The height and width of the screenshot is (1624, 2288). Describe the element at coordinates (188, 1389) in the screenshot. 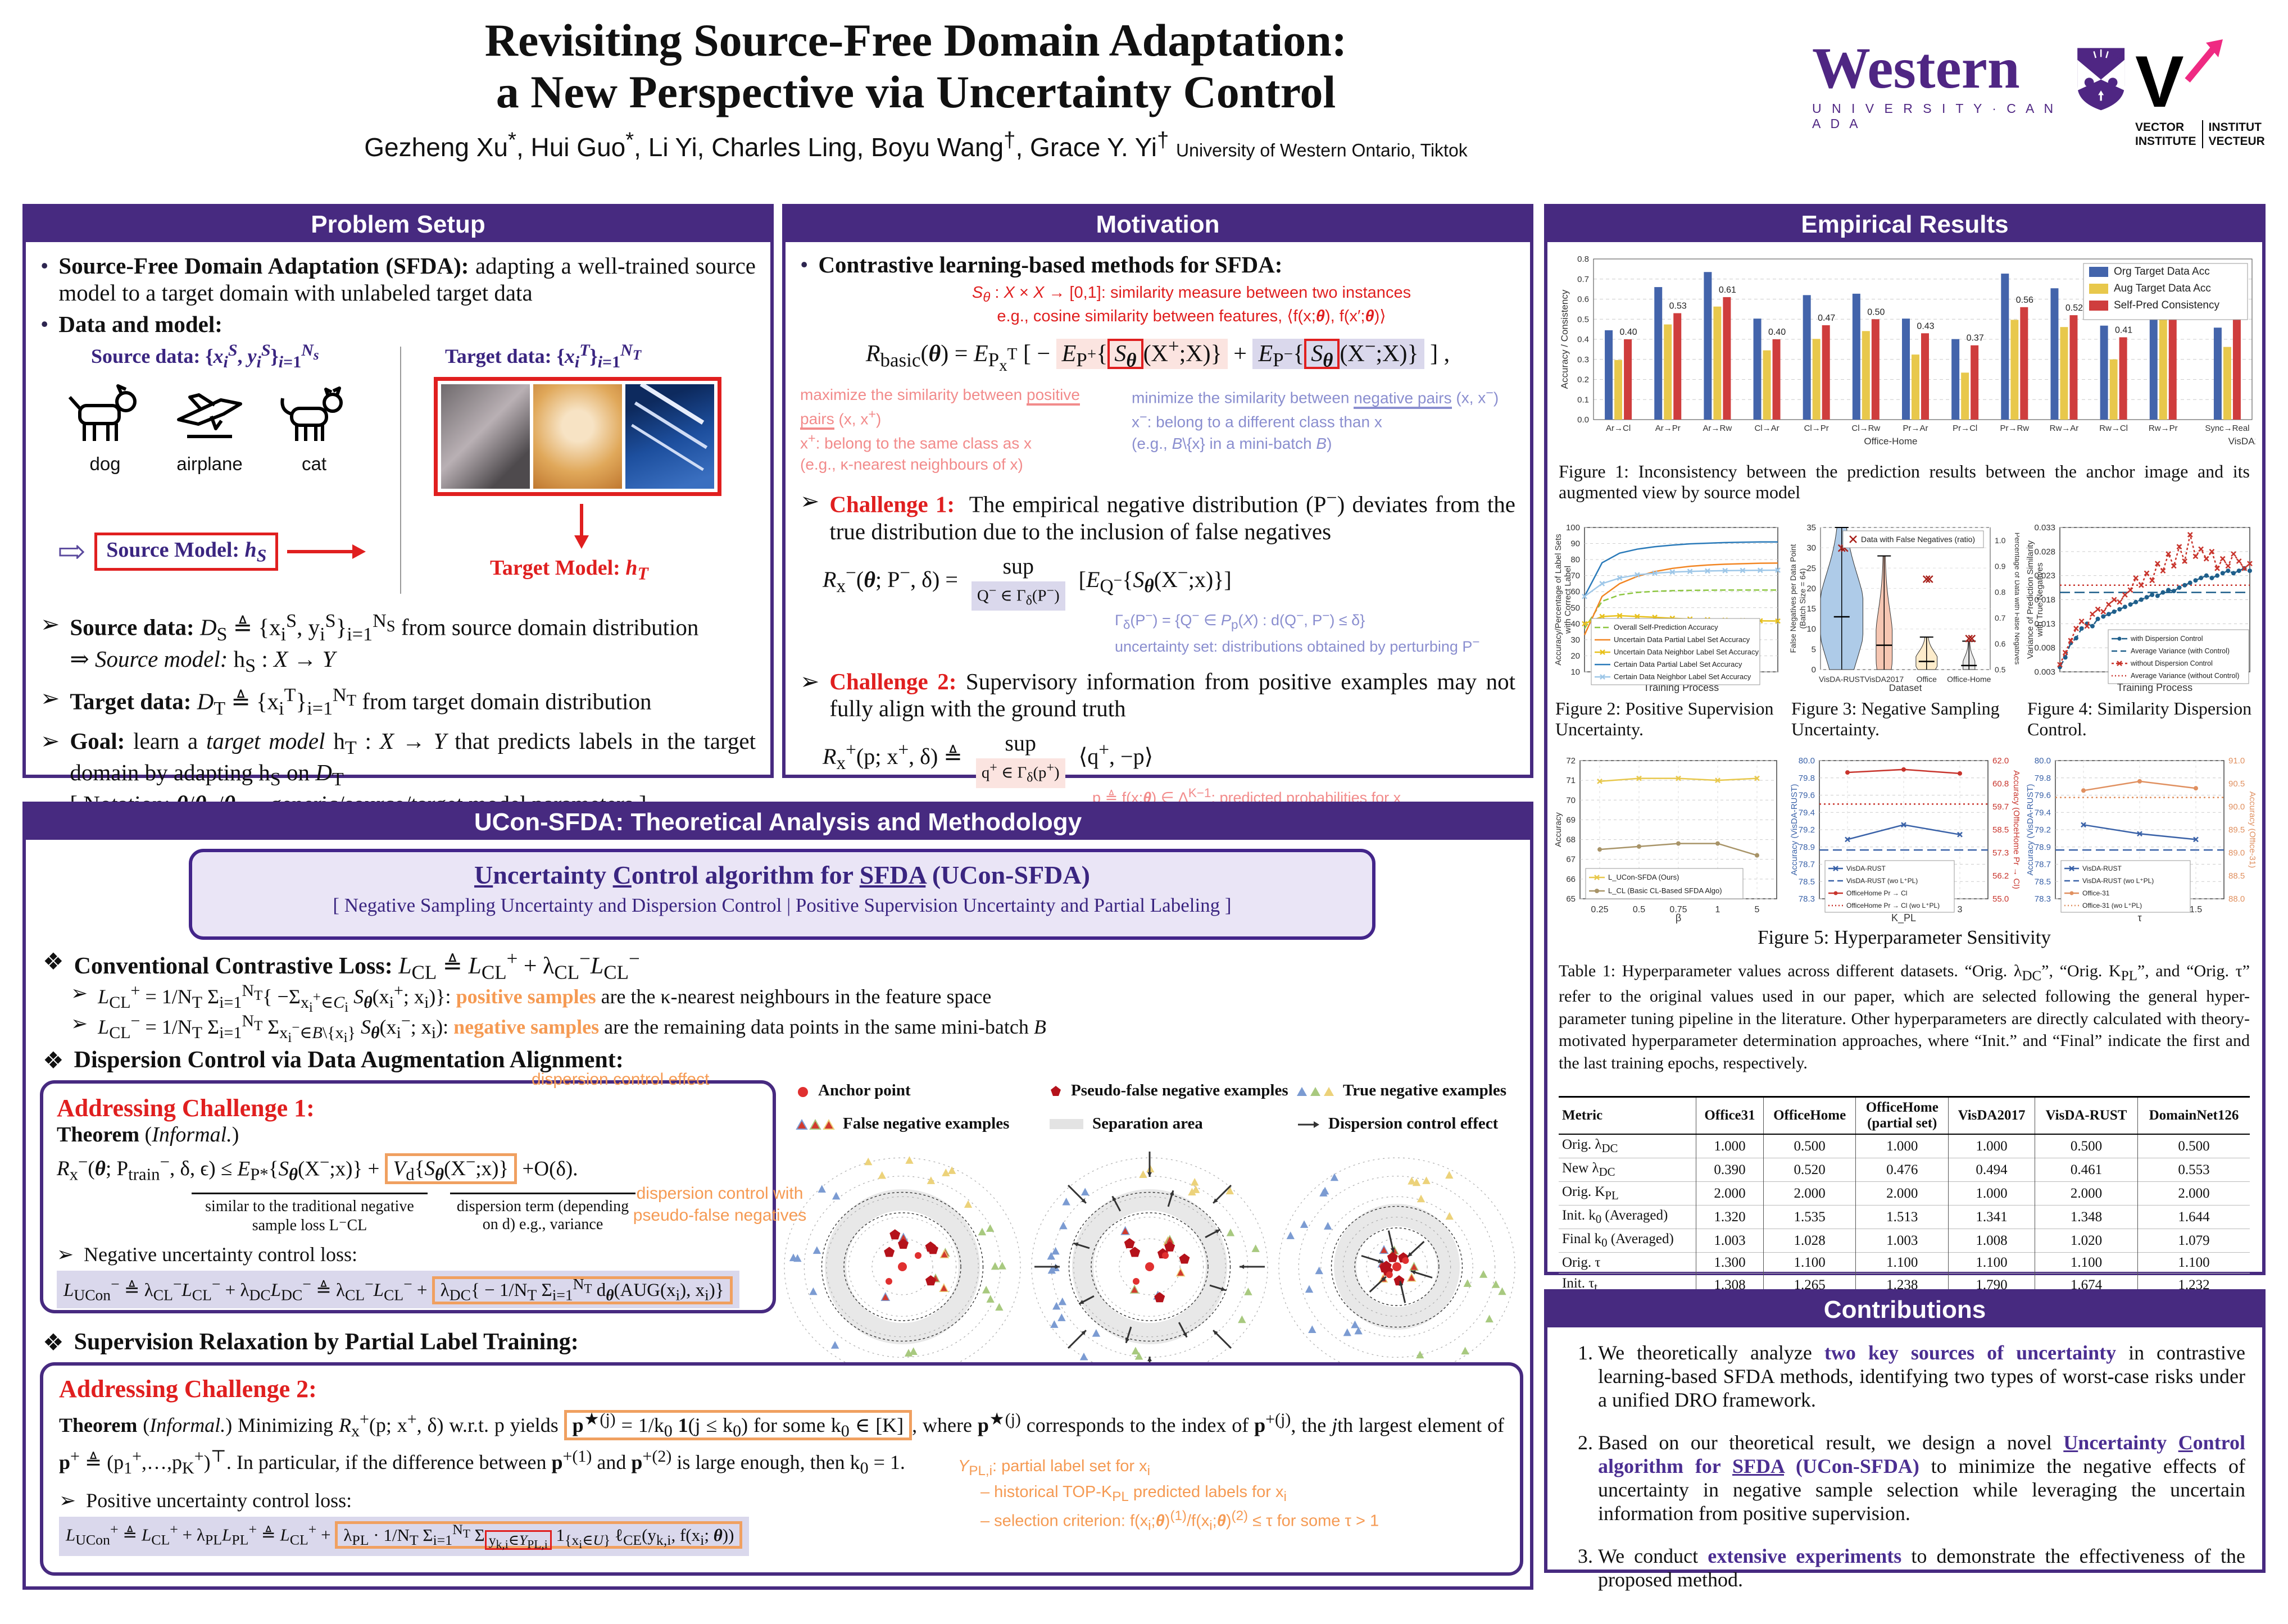

I see `challenge2-title: Addressing Challenge 2:` at that location.